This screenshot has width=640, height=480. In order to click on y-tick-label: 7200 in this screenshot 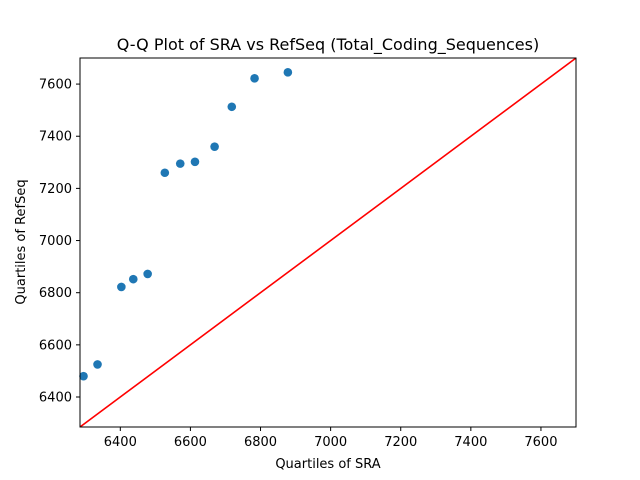, I will do `click(55, 189)`.